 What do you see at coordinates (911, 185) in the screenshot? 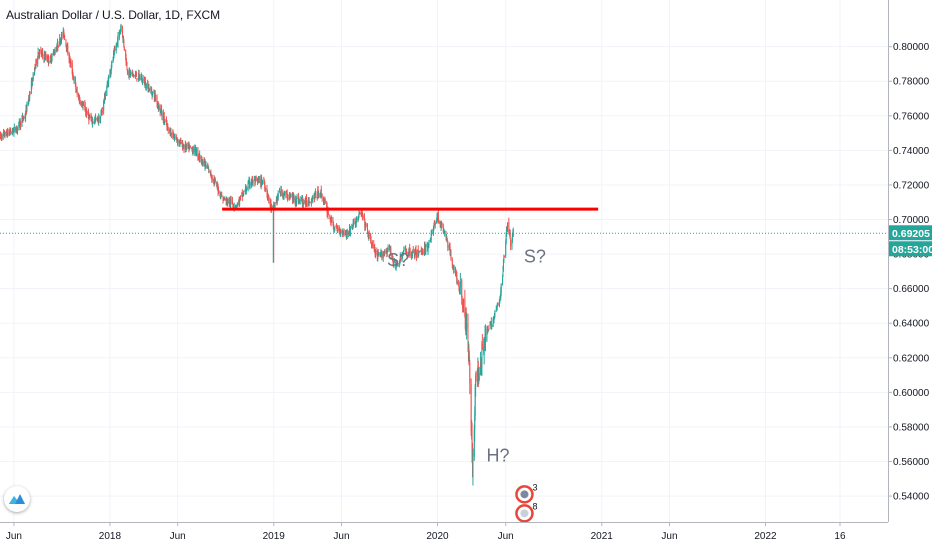
I see `price-tick-label: 0.72000` at bounding box center [911, 185].